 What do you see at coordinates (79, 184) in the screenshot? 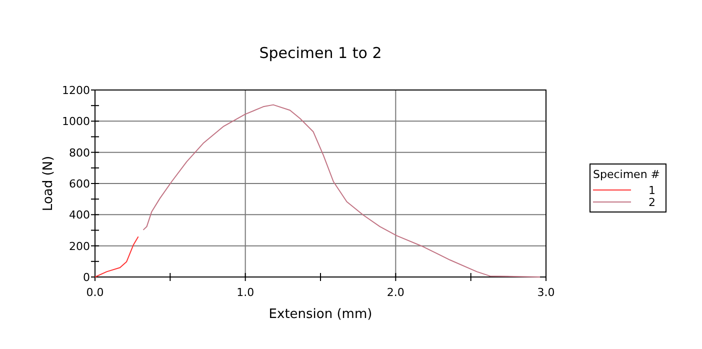
I see `y-tick-label: 600` at bounding box center [79, 184].